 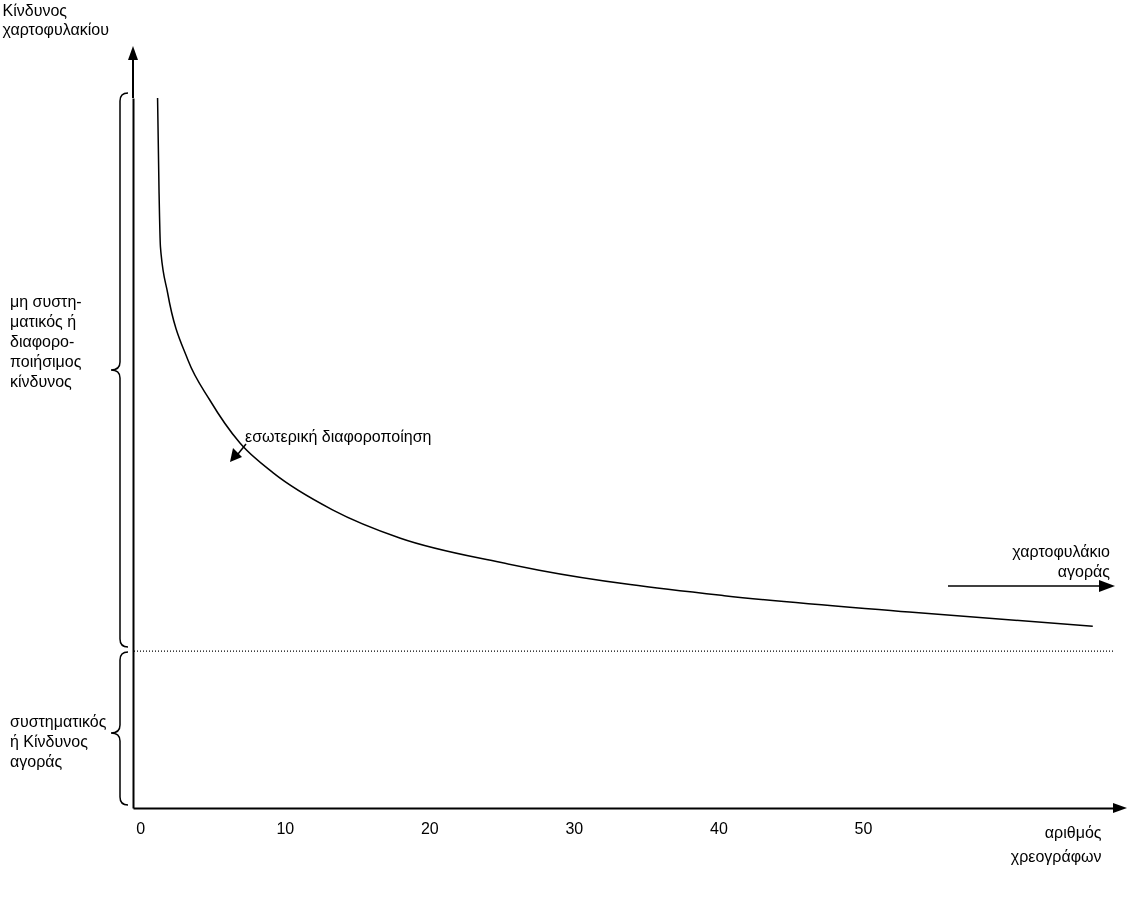 I want to click on x-axis-title: αριθμός χρεογράφων, so click(x=1056, y=844).